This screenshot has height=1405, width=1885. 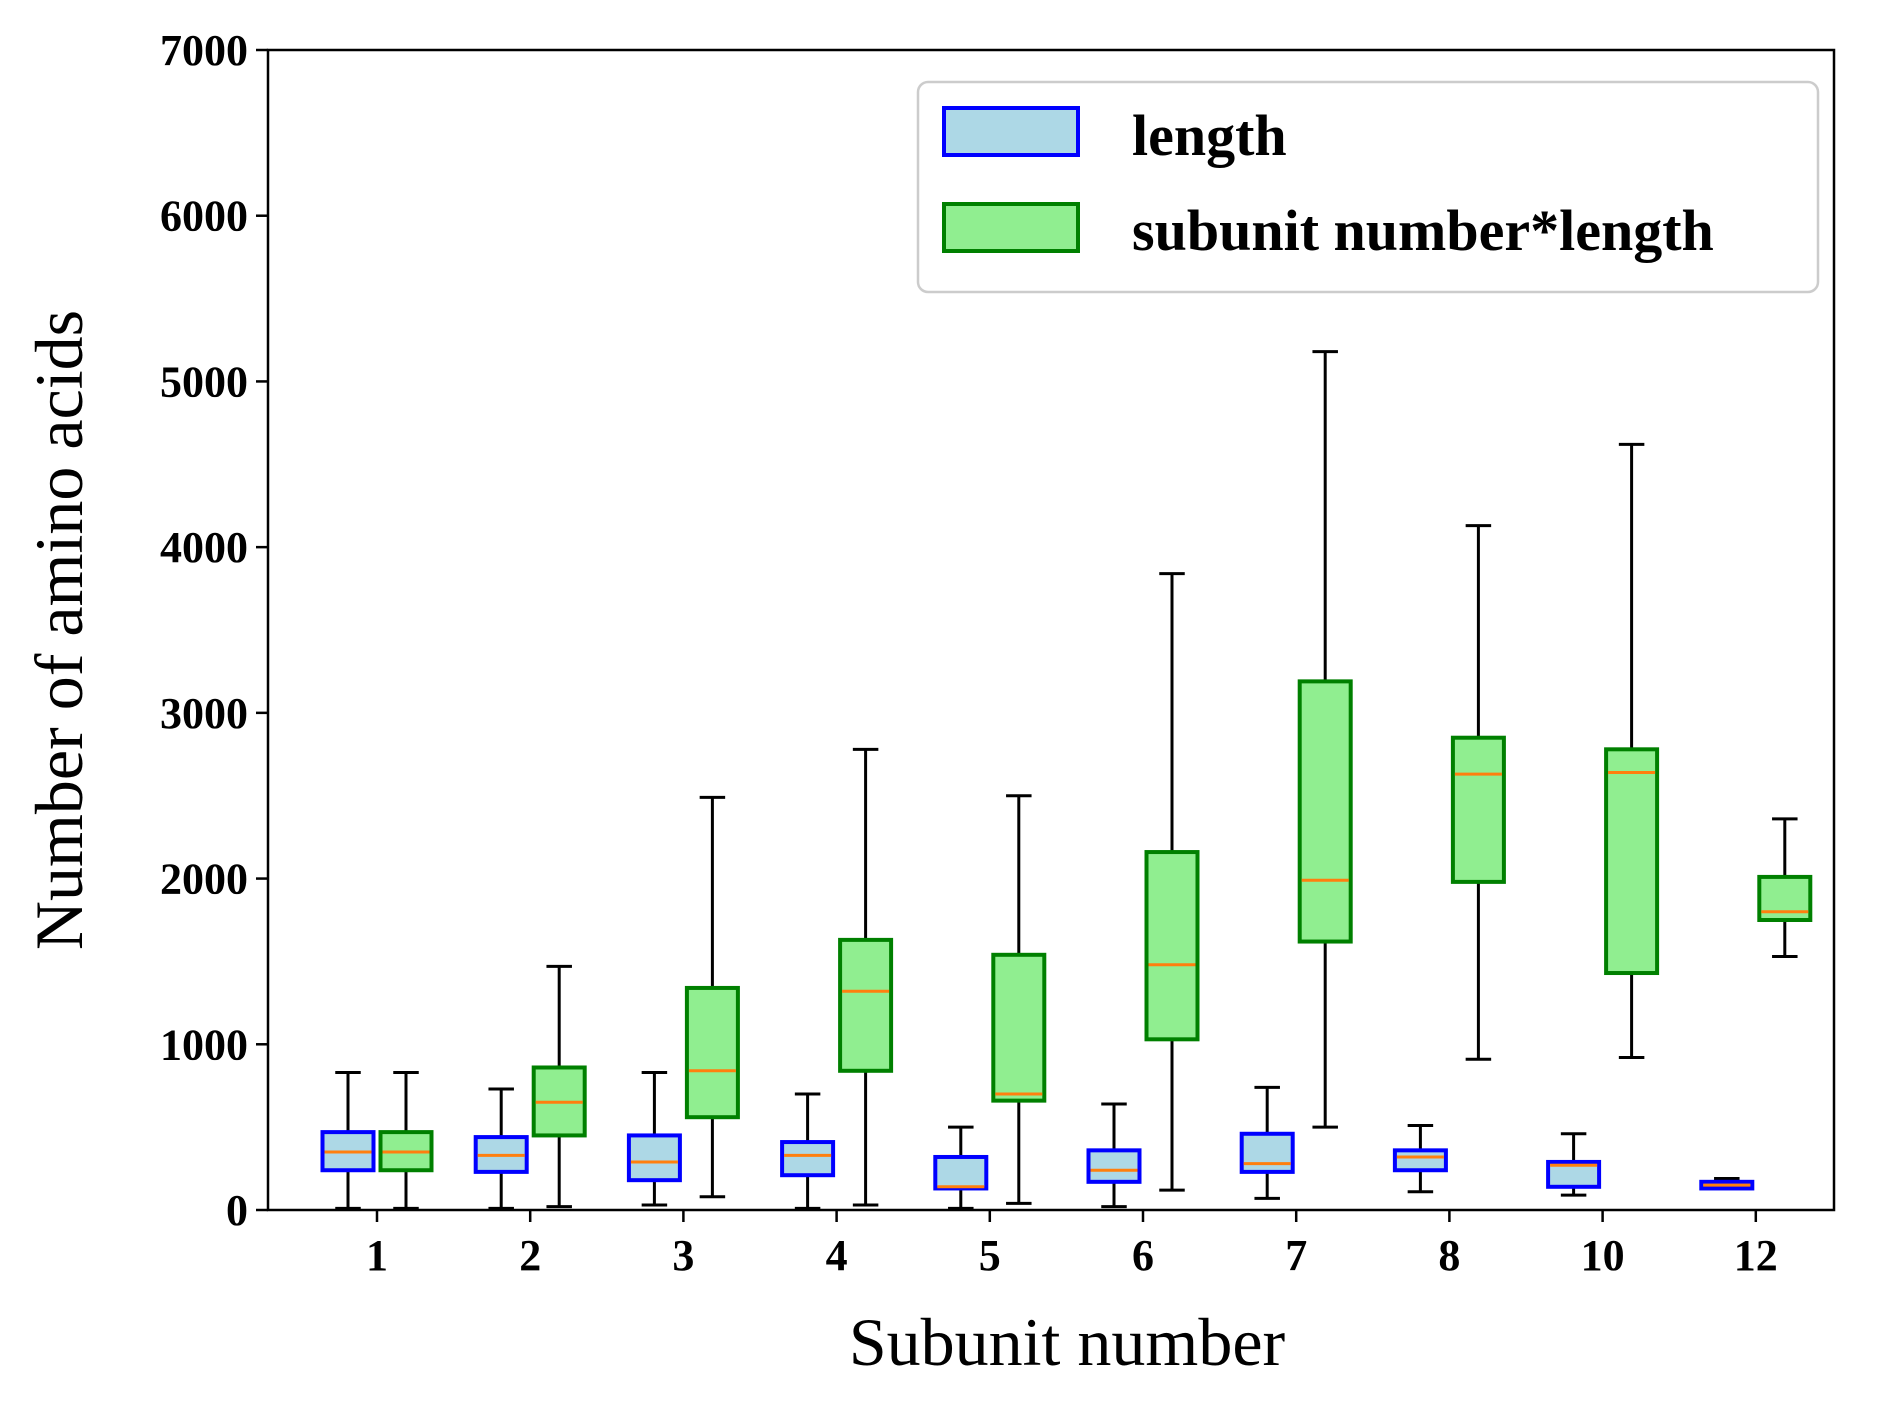 I want to click on x-tick-label: 5, so click(x=990, y=1255).